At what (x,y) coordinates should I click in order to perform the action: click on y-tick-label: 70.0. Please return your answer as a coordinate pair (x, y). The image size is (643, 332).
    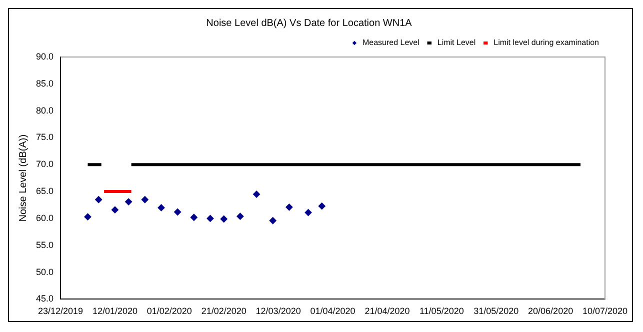
    Looking at the image, I should click on (45, 164).